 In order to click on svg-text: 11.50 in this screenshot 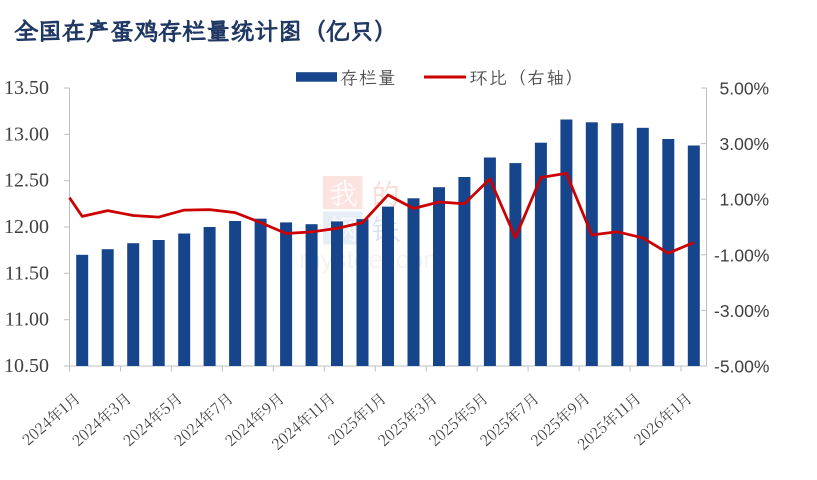, I will do `click(27, 273)`.